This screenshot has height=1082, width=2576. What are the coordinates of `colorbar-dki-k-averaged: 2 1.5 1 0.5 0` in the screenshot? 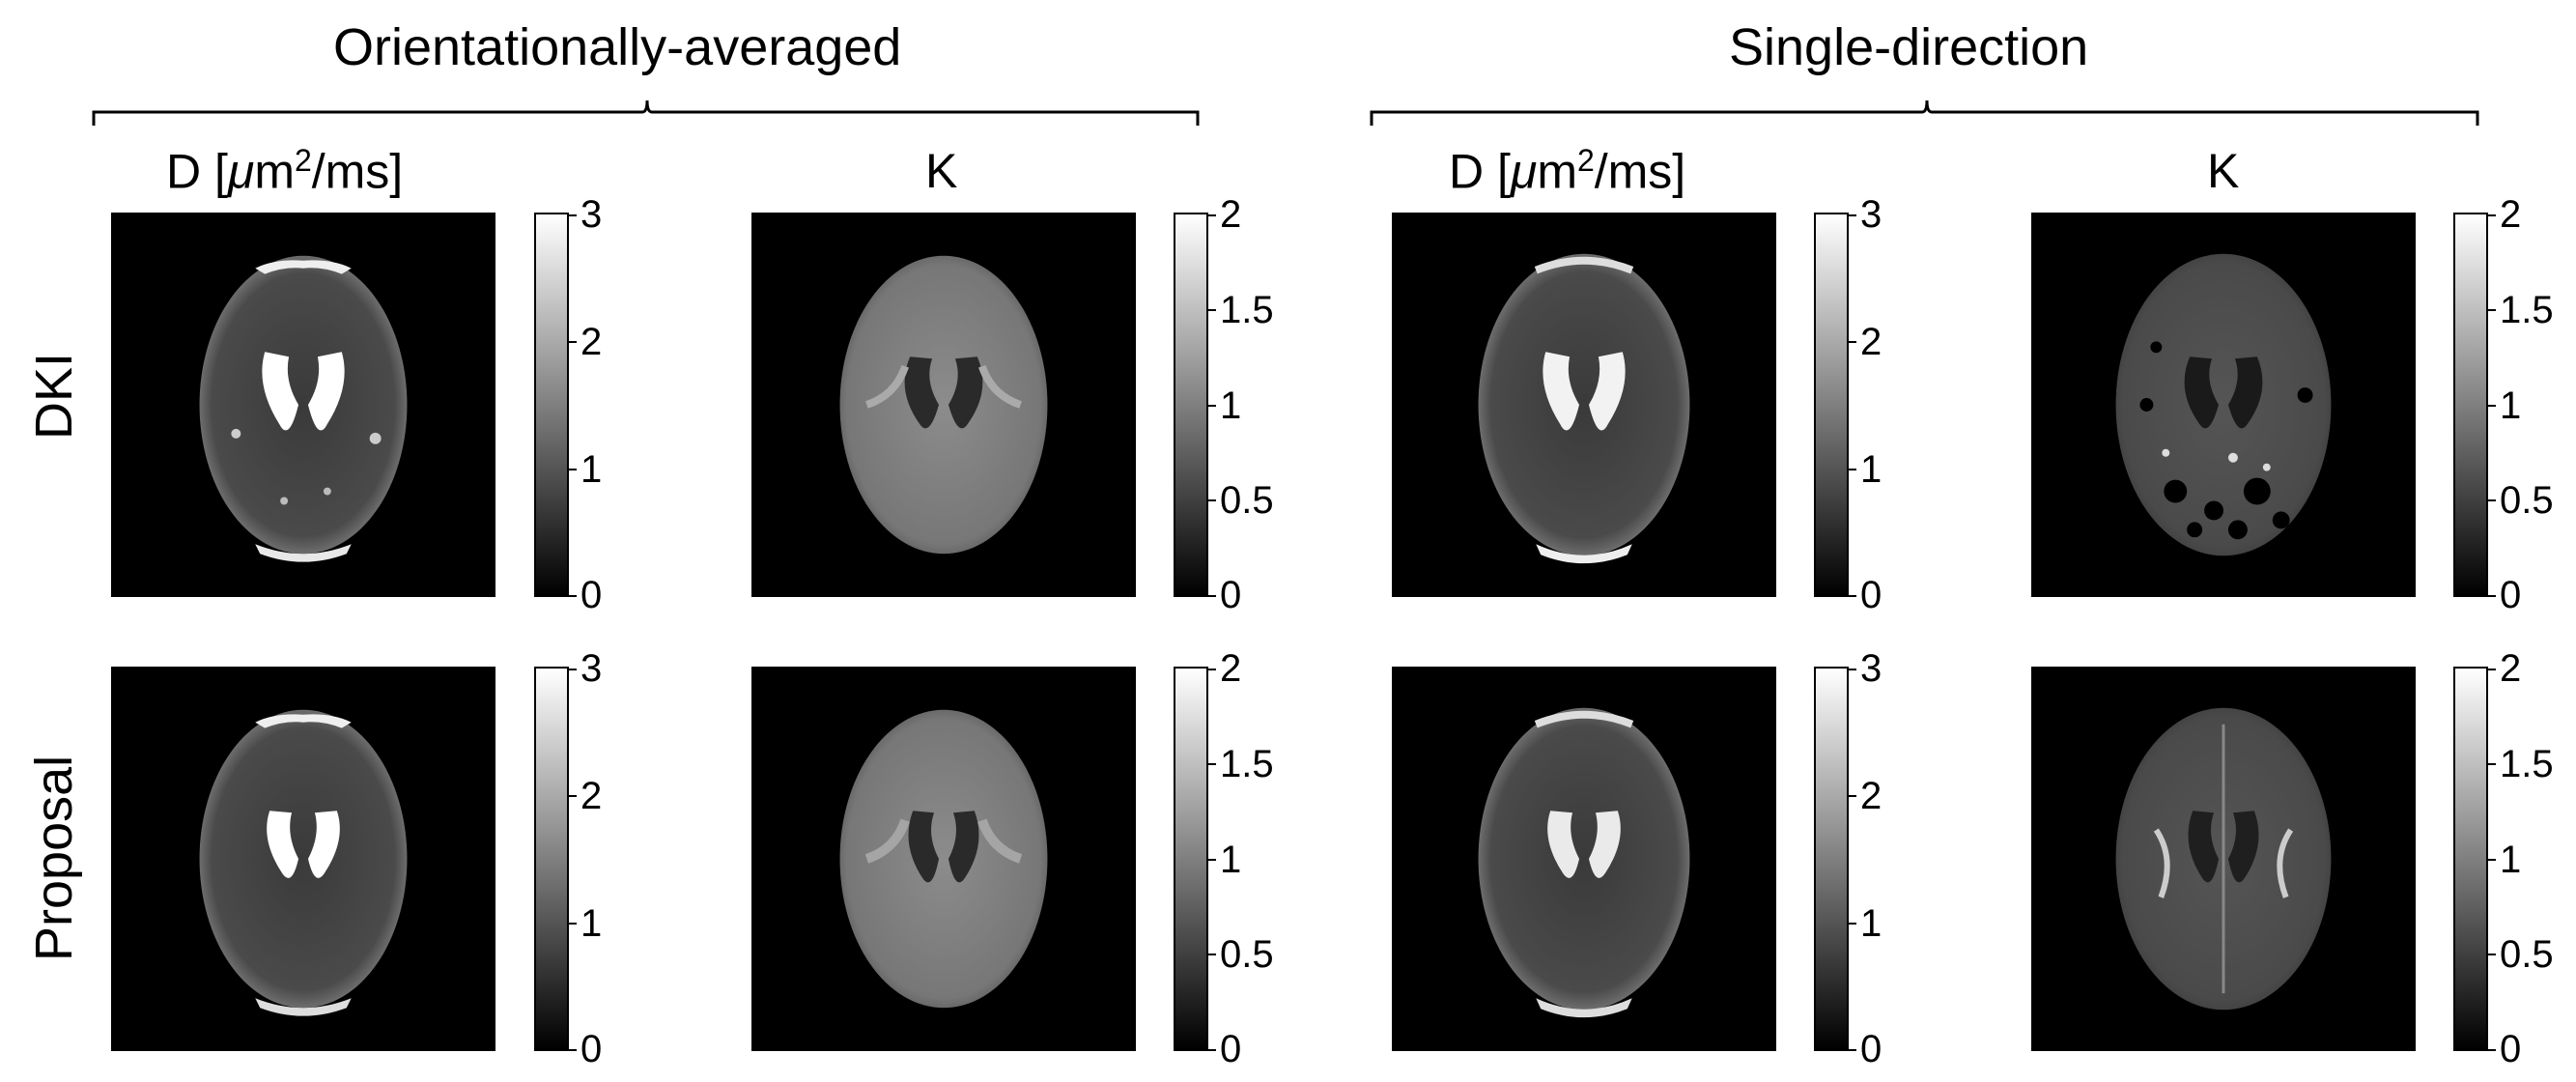 It's located at (1224, 404).